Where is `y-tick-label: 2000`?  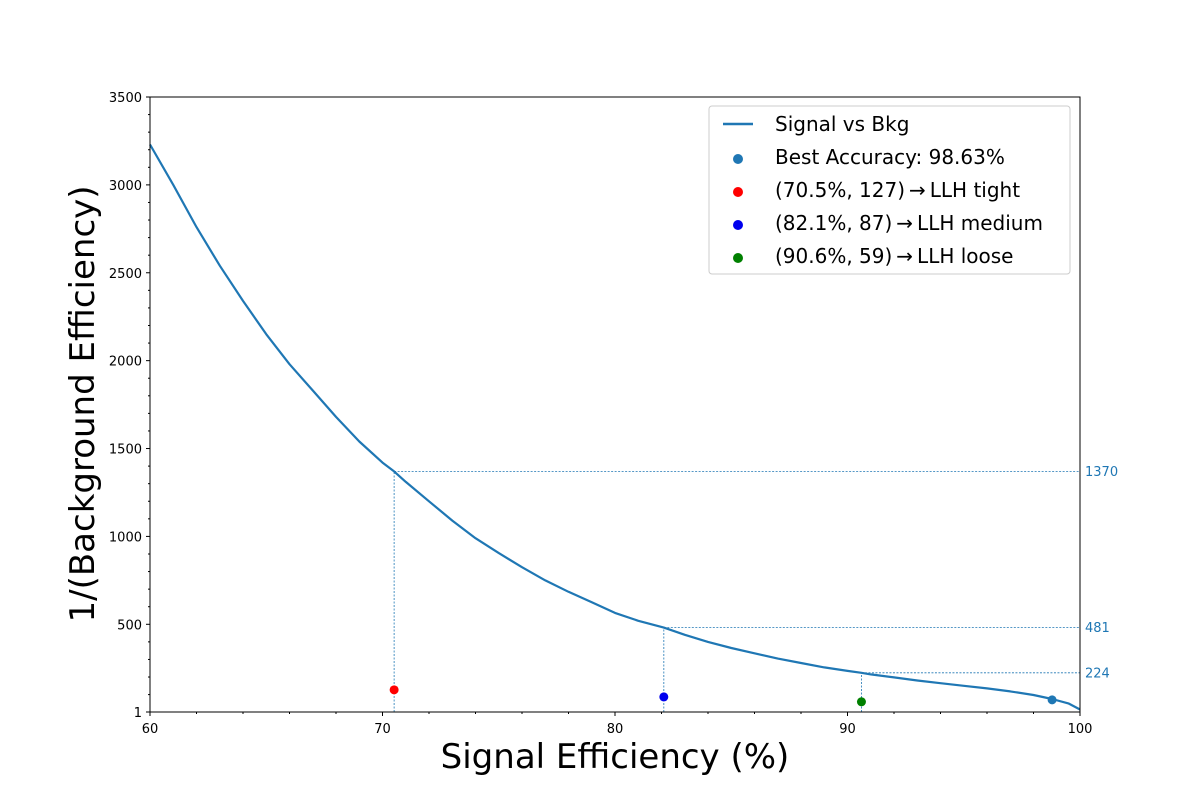
y-tick-label: 2000 is located at coordinates (125, 362).